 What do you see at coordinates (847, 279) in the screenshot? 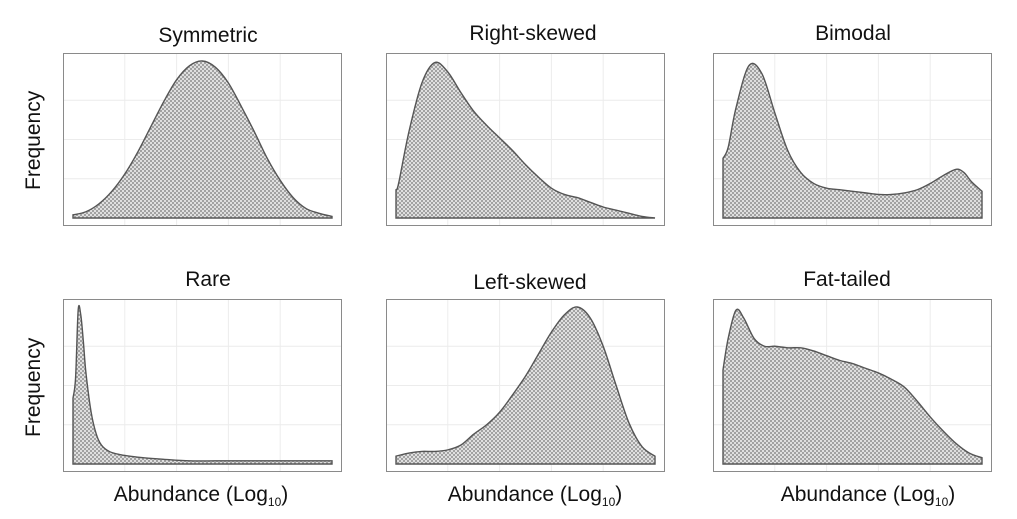
I see `panel-title-fat-tailed: Fat-tailed` at bounding box center [847, 279].